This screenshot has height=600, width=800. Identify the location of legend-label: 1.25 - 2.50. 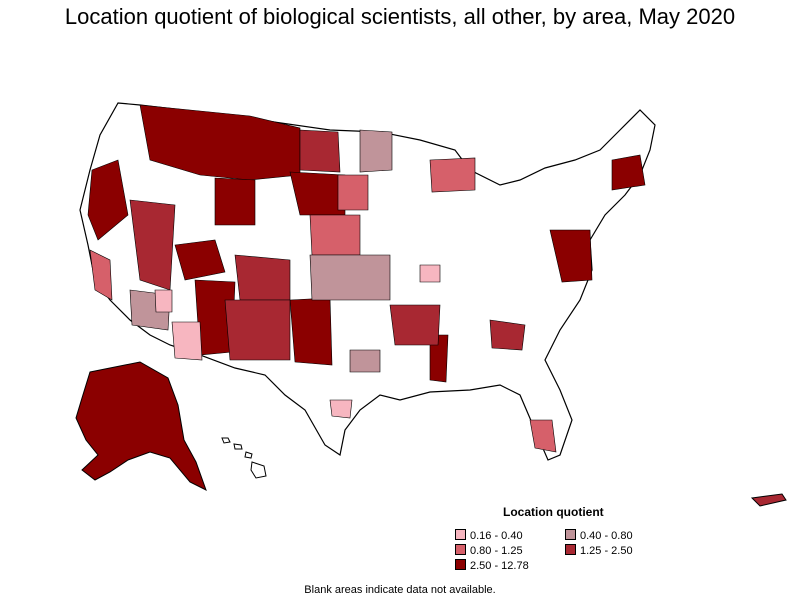
(606, 551).